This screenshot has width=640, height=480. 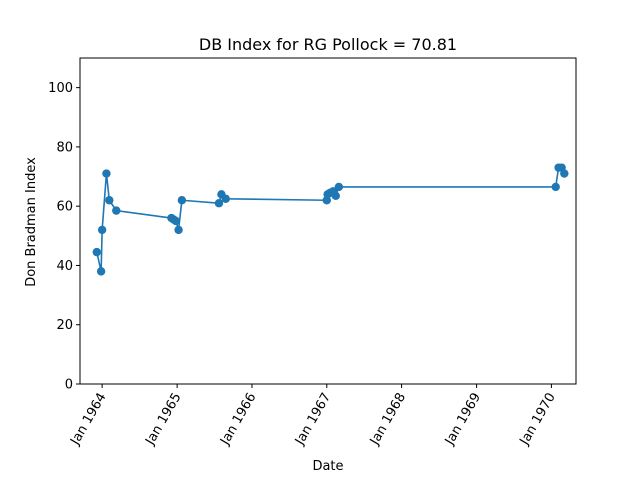 What do you see at coordinates (327, 466) in the screenshot?
I see `x-axis-label: Date` at bounding box center [327, 466].